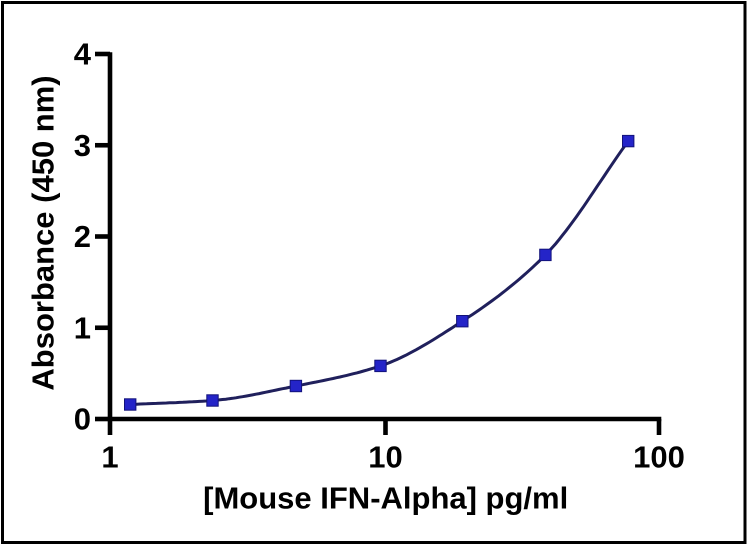 The image size is (748, 546). What do you see at coordinates (82, 236) in the screenshot?
I see `svg-text: 2` at bounding box center [82, 236].